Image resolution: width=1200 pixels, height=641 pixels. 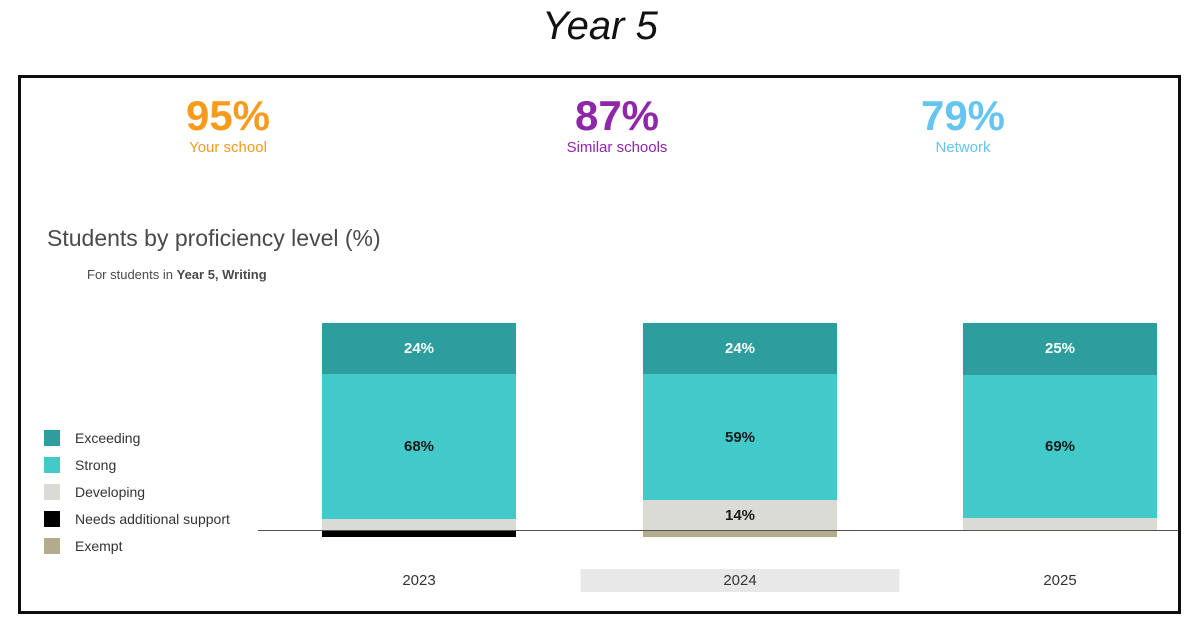 I want to click on bar-segment-exempt, so click(x=740, y=534).